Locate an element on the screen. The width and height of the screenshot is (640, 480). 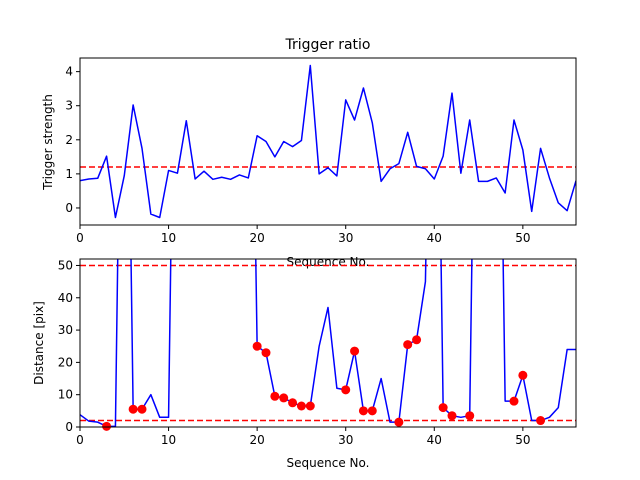
y-tick-label: 3 is located at coordinates (69, 106).